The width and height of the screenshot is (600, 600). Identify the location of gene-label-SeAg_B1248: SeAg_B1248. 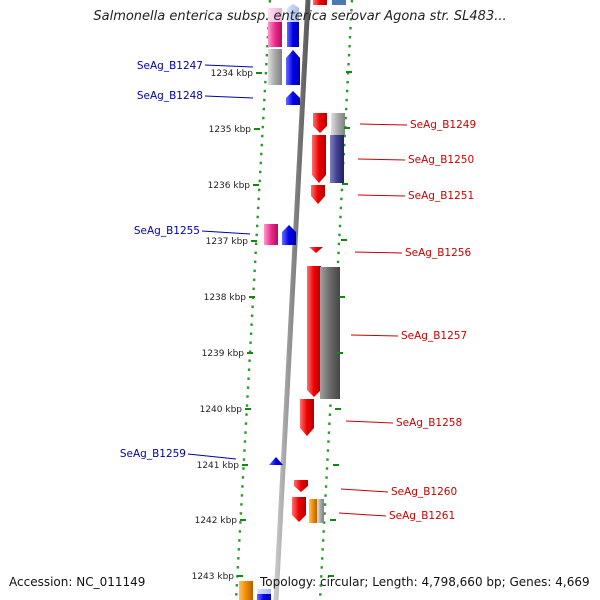
(170, 96).